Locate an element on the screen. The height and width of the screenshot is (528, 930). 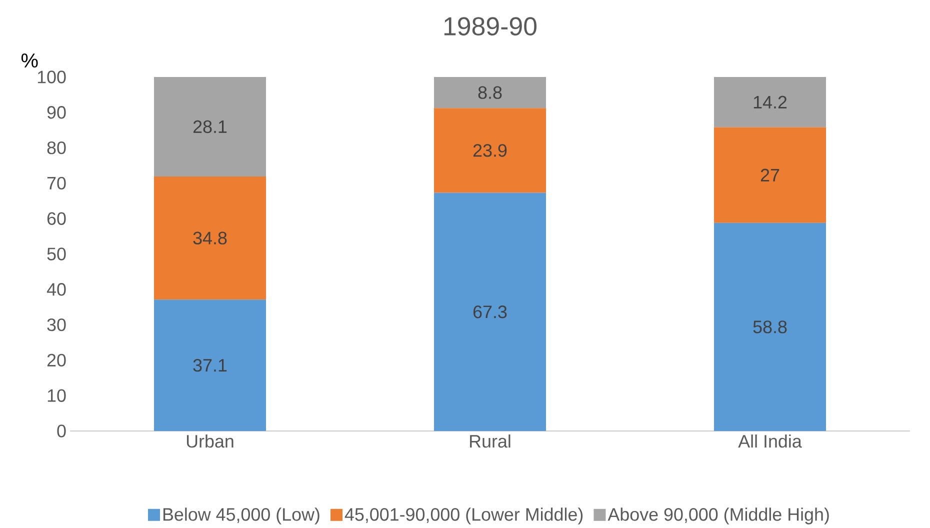
data-label: 34.8 is located at coordinates (210, 238).